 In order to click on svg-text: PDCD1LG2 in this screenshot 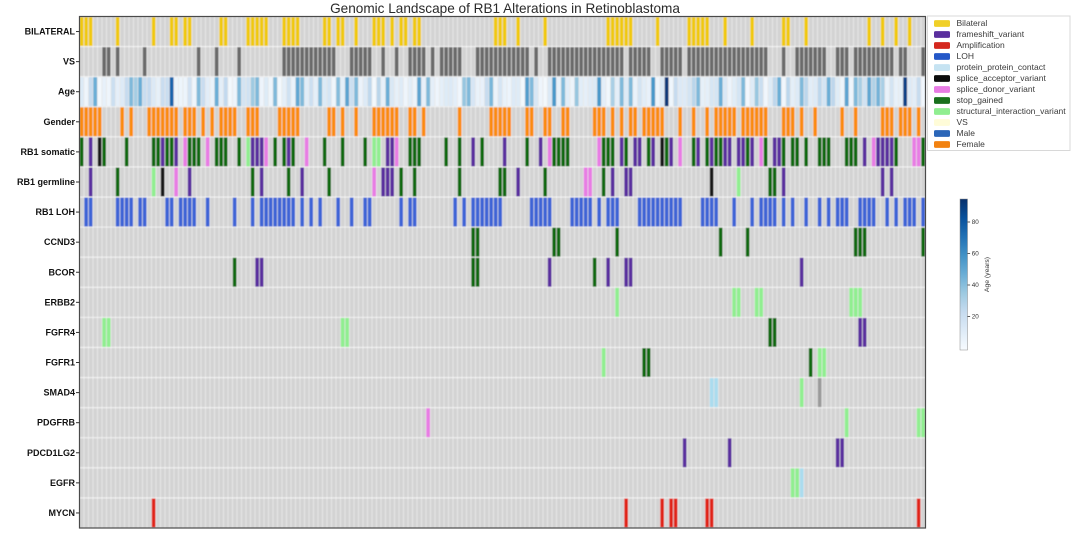, I will do `click(51, 453)`.